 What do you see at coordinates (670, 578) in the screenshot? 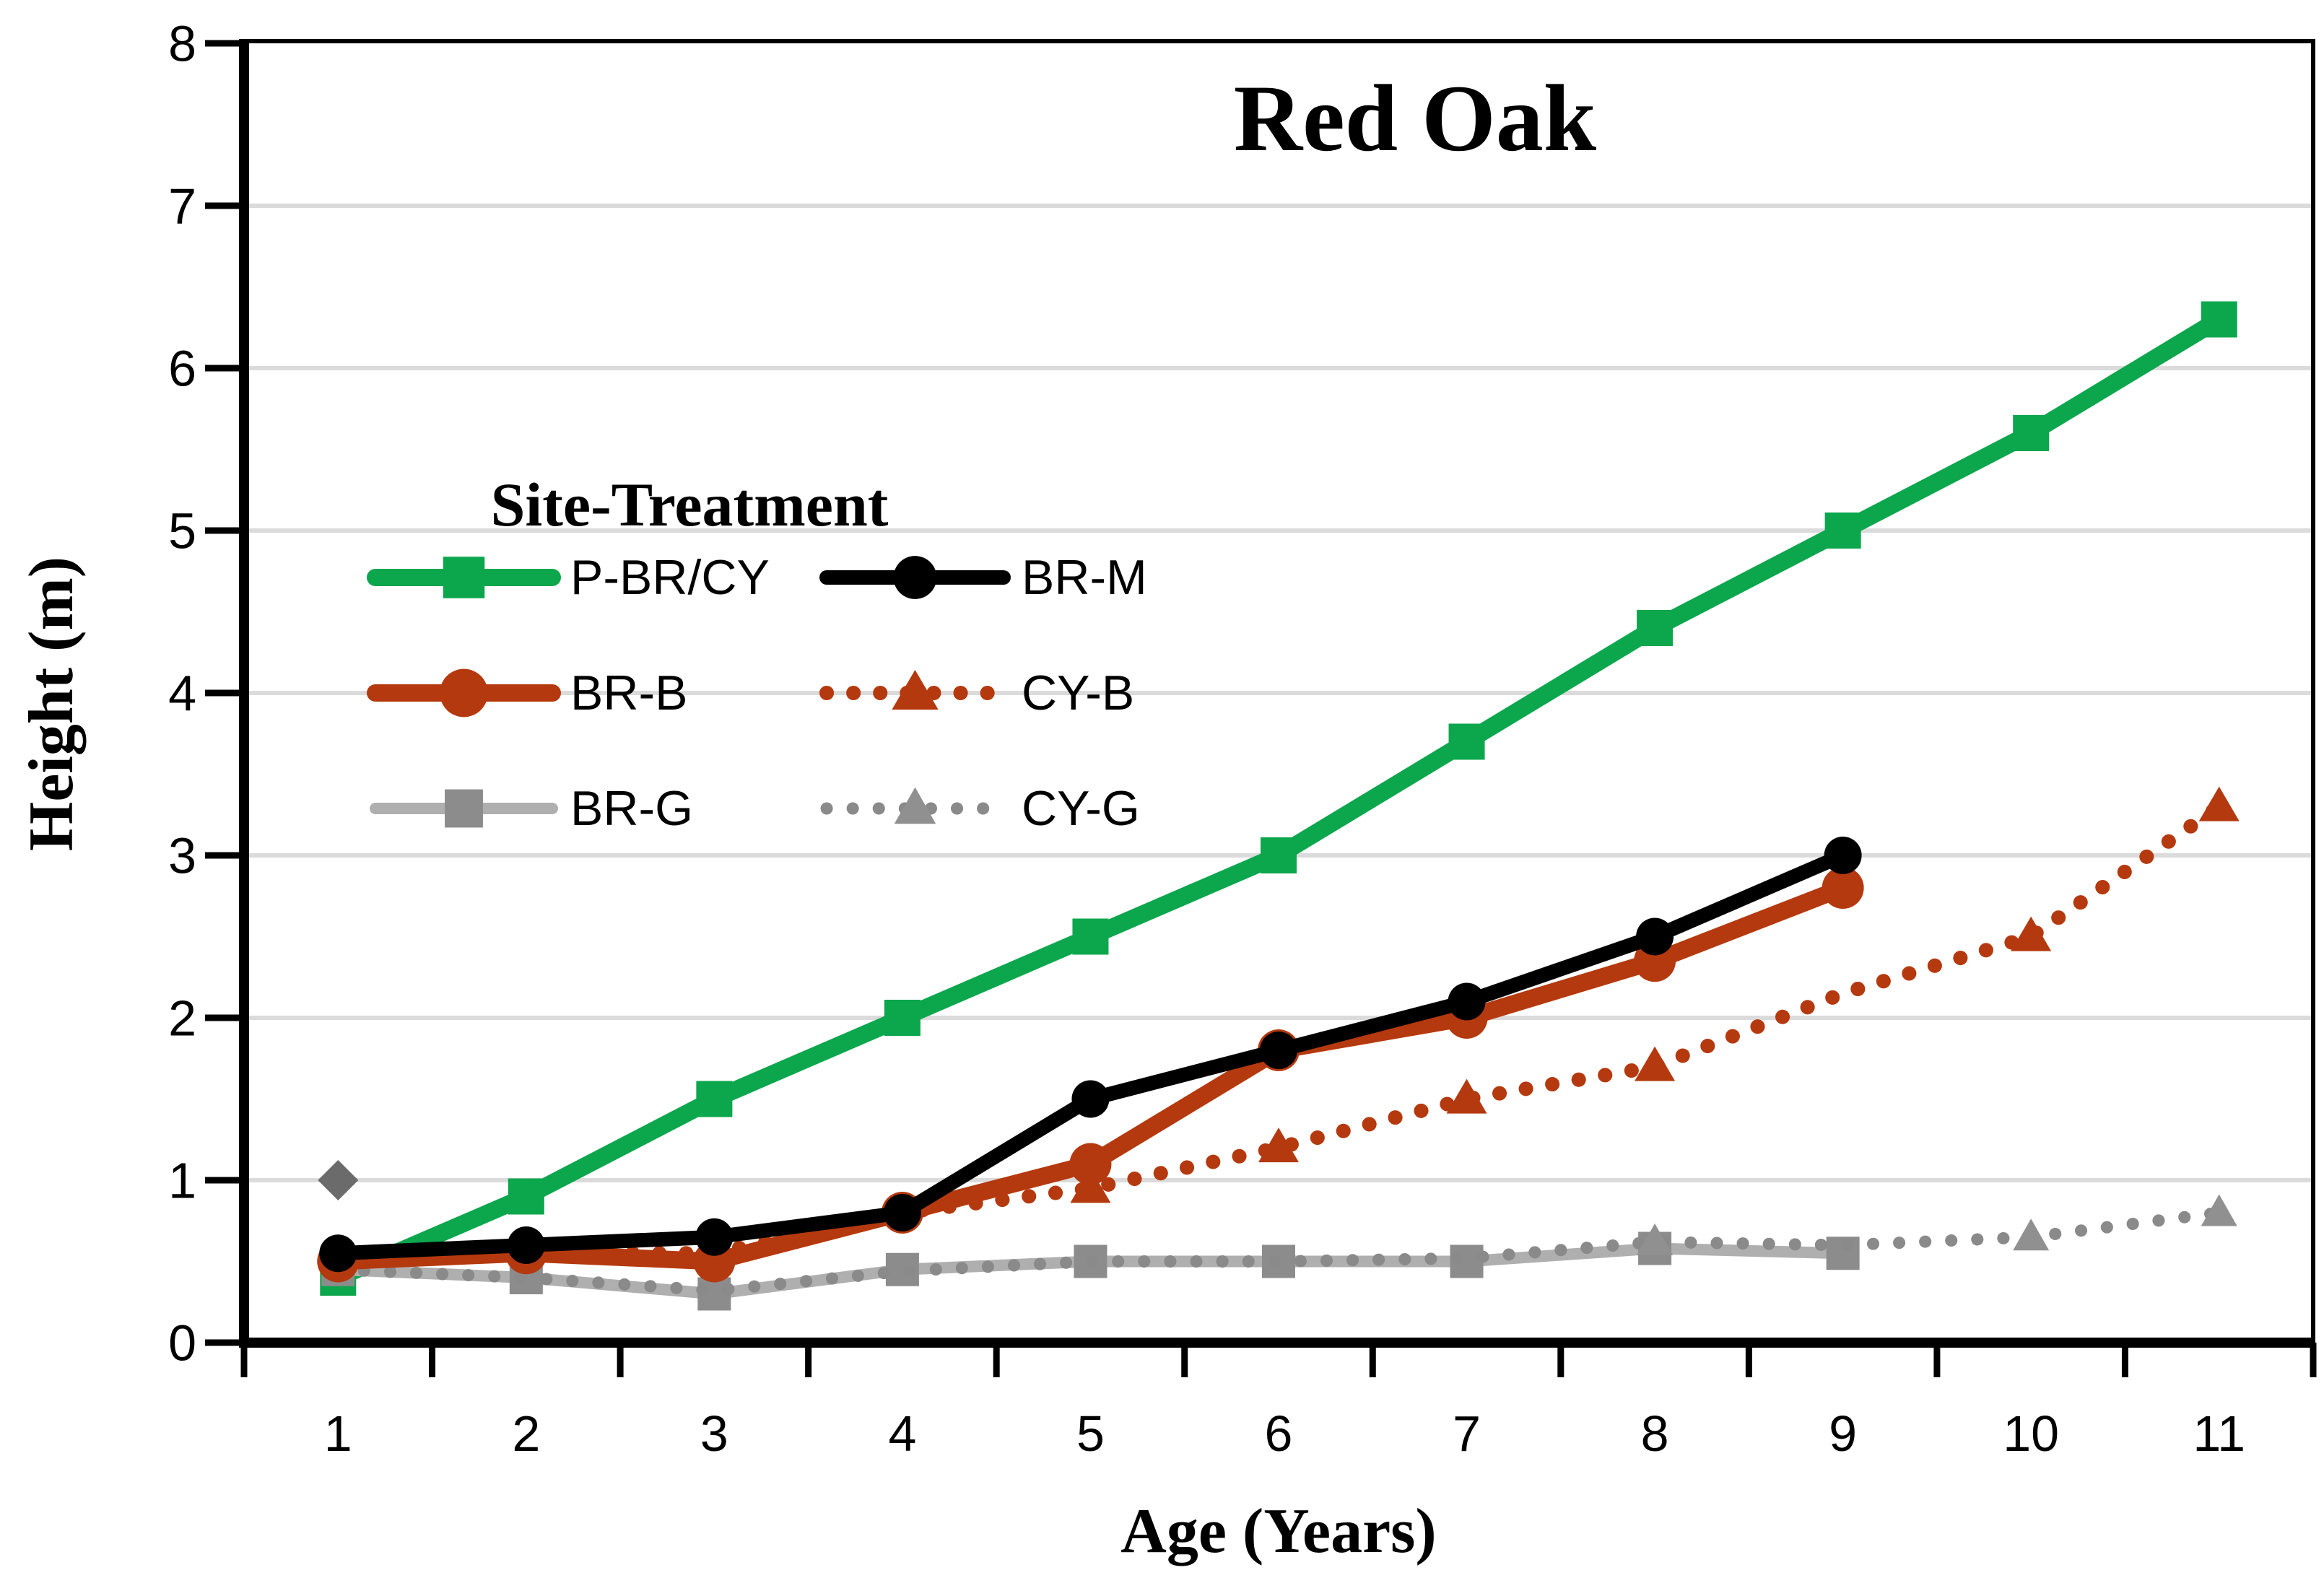
I see `legend-item-label: P-BR/CY` at bounding box center [670, 578].